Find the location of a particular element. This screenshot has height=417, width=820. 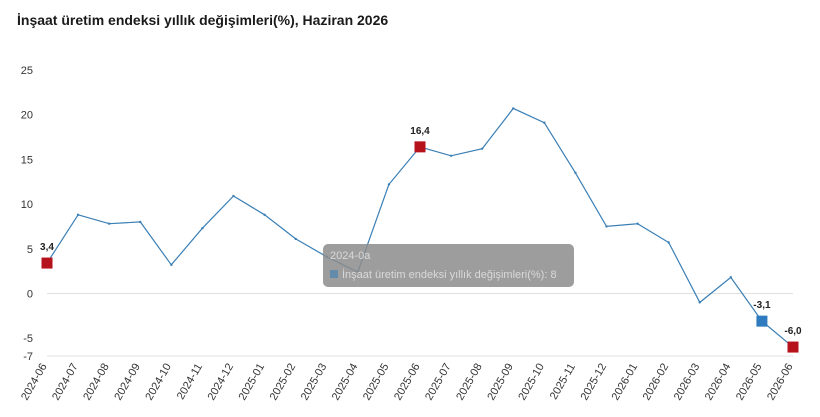

x-tick-label: 2026-02 is located at coordinates (656, 382).